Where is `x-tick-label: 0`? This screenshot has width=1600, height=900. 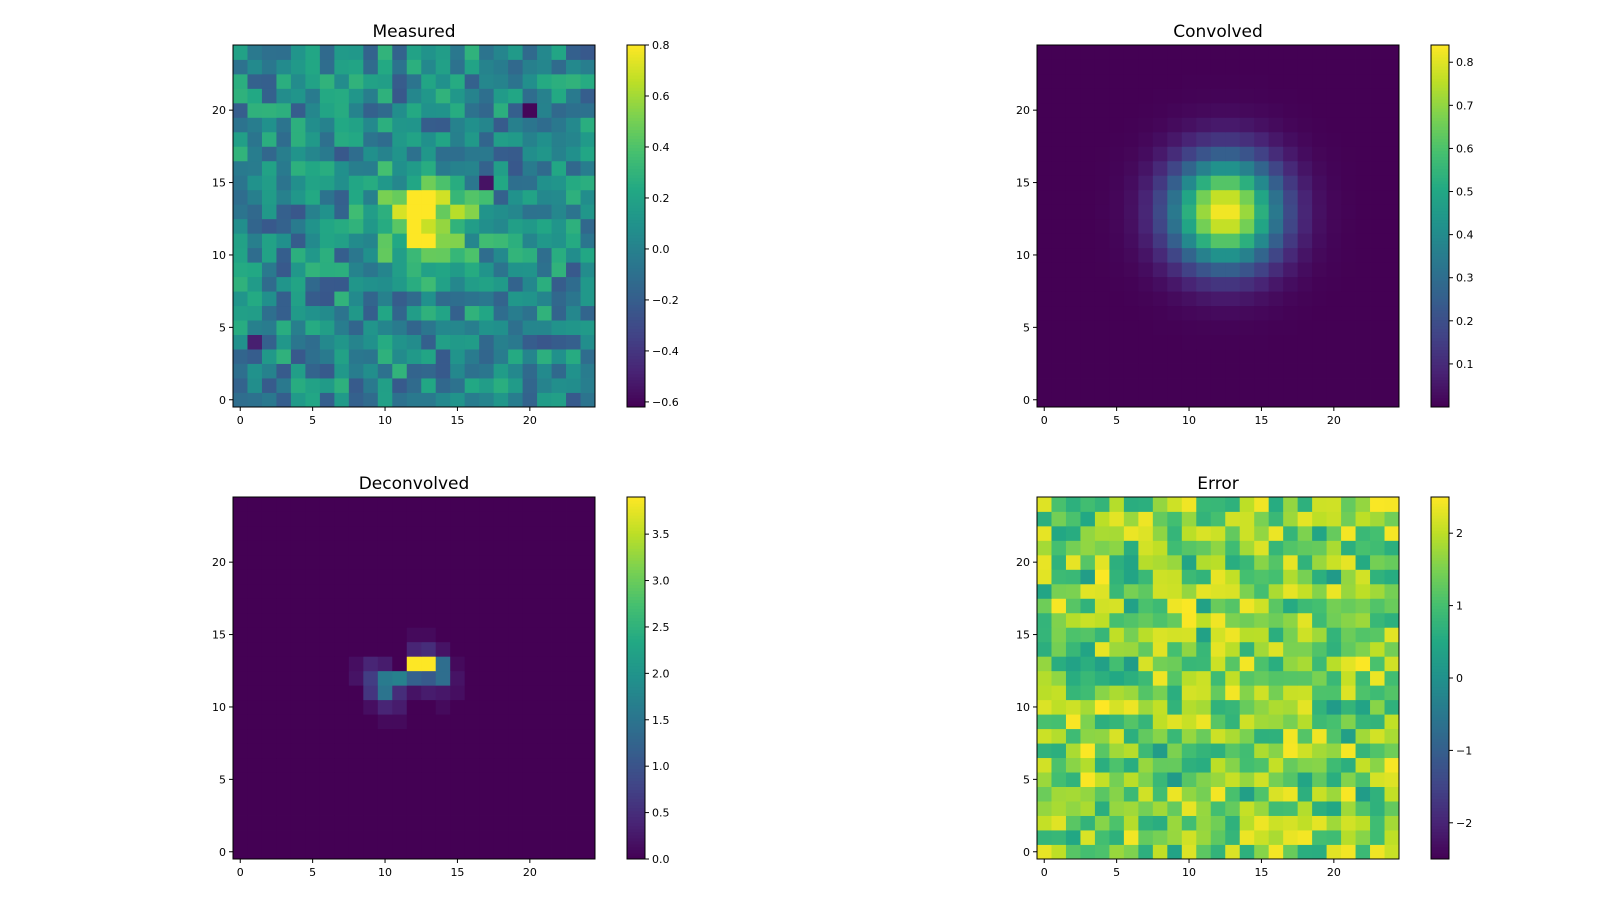 x-tick-label: 0 is located at coordinates (1044, 420).